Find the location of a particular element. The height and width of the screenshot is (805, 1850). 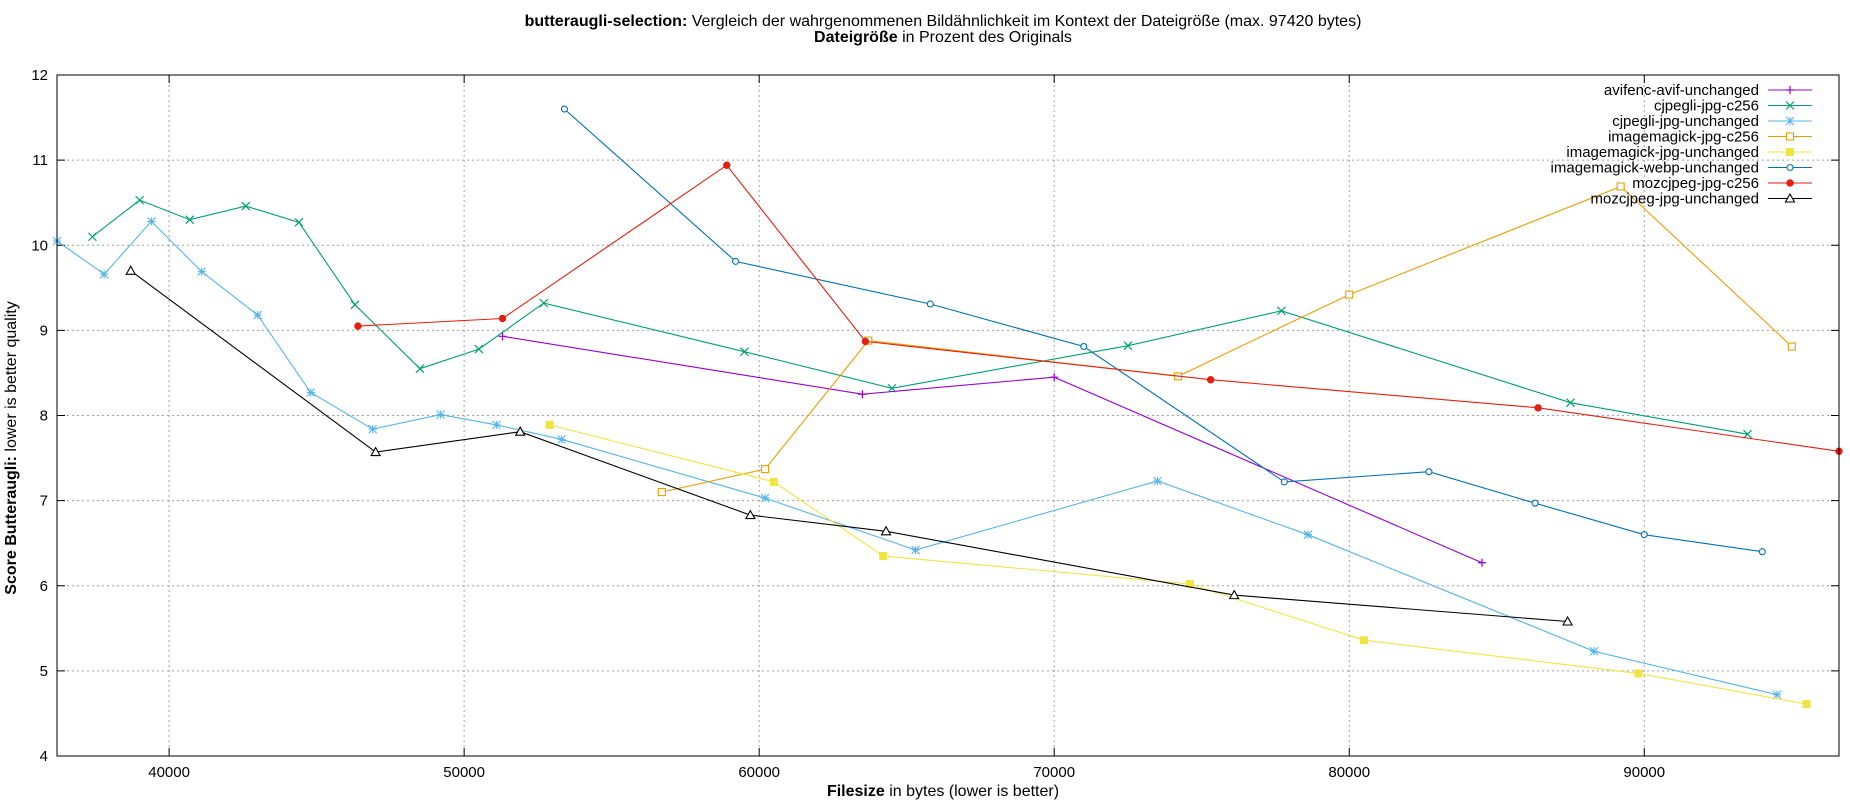

y-axis-title-rest: lower is better quality is located at coordinates (11, 378).